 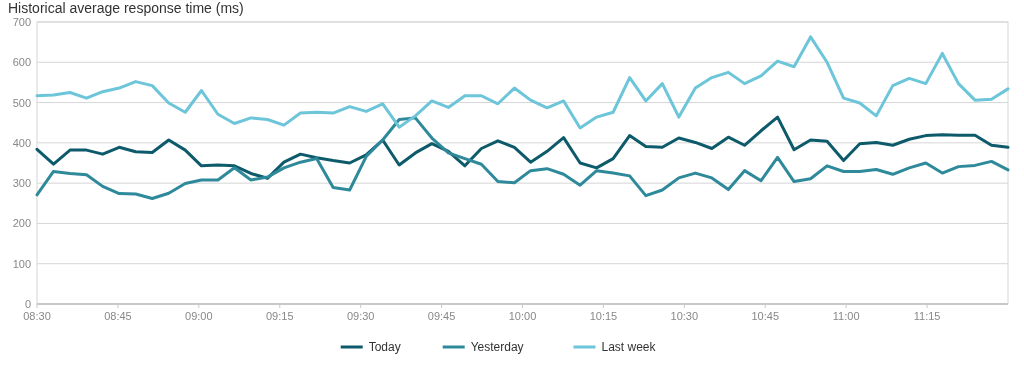 What do you see at coordinates (21, 263) in the screenshot?
I see `y-tick-label: 100` at bounding box center [21, 263].